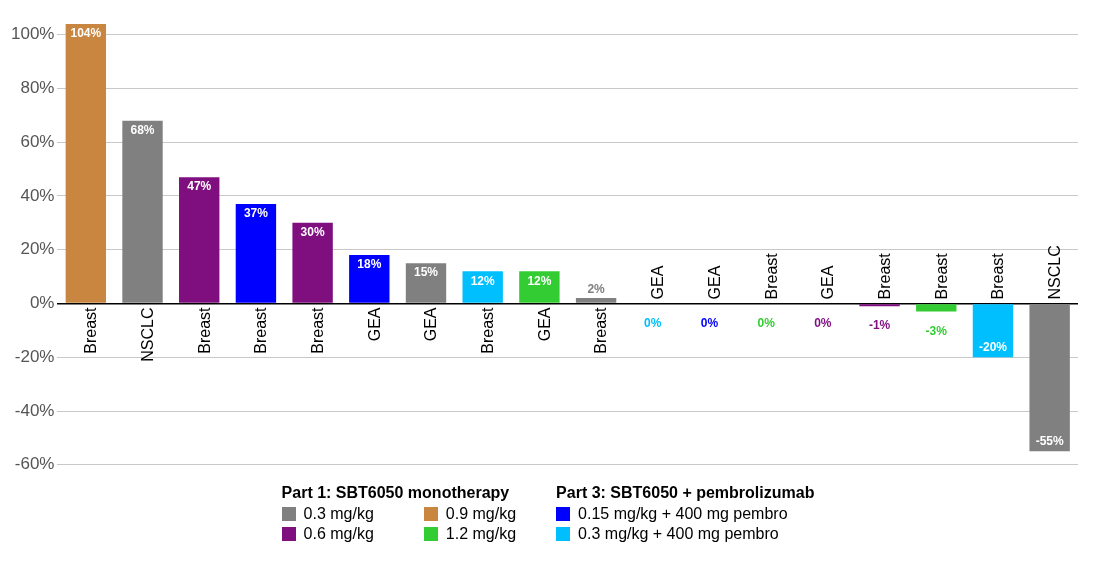 The image size is (1099, 568). What do you see at coordinates (34, 410) in the screenshot?
I see `y-tick-label: -40%` at bounding box center [34, 410].